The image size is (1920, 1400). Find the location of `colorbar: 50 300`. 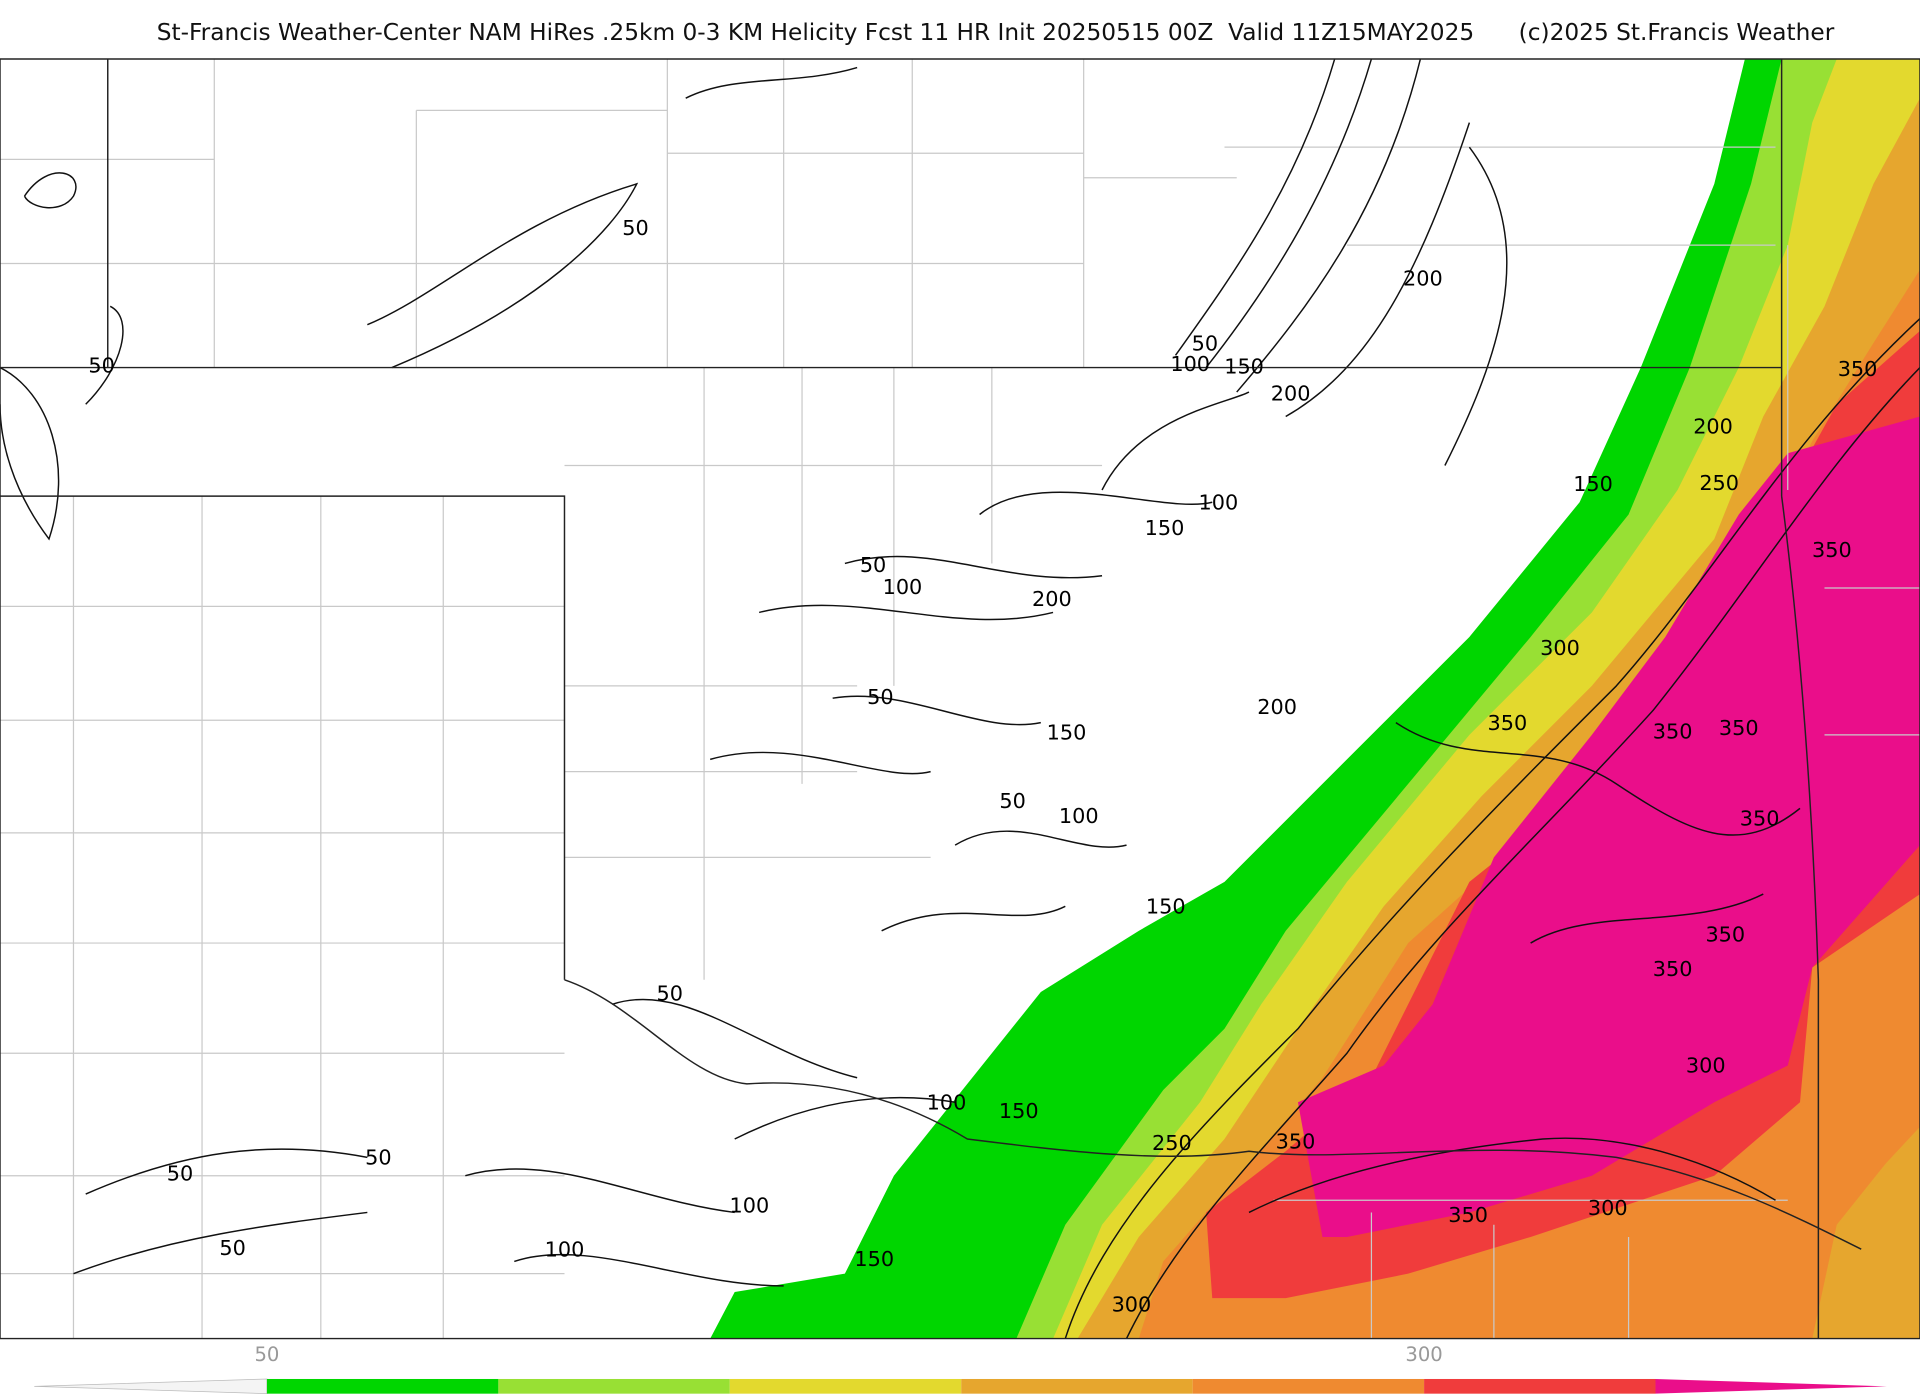

colorbar: 50 300 is located at coordinates (960, 1369).